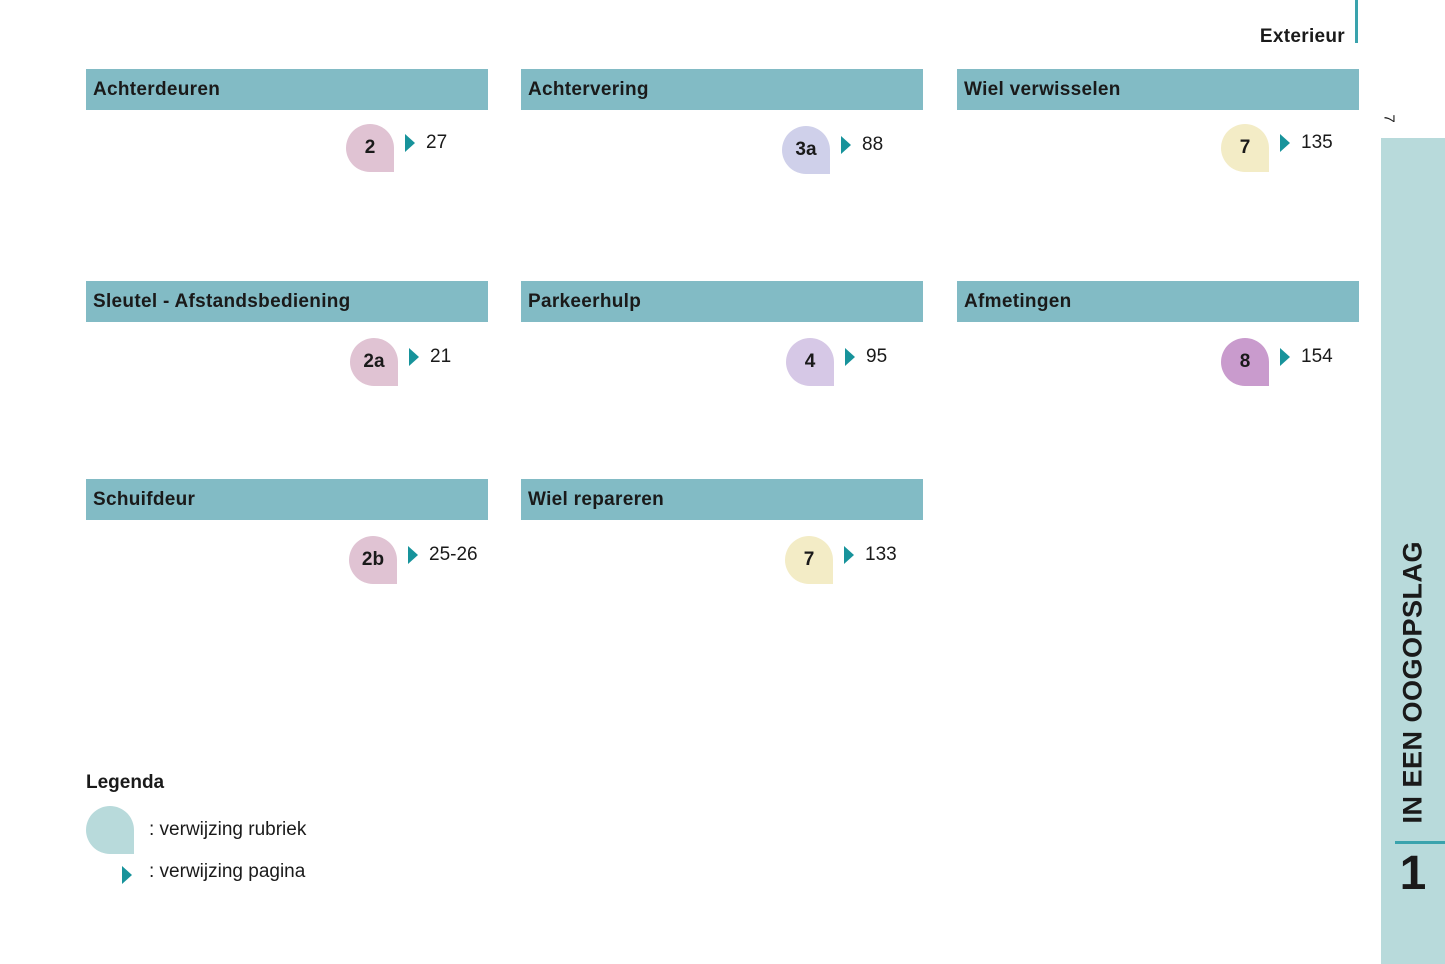  Describe the element at coordinates (1158, 333) in the screenshot. I see `section-afmetingen: Afmetingen 8 154` at that location.